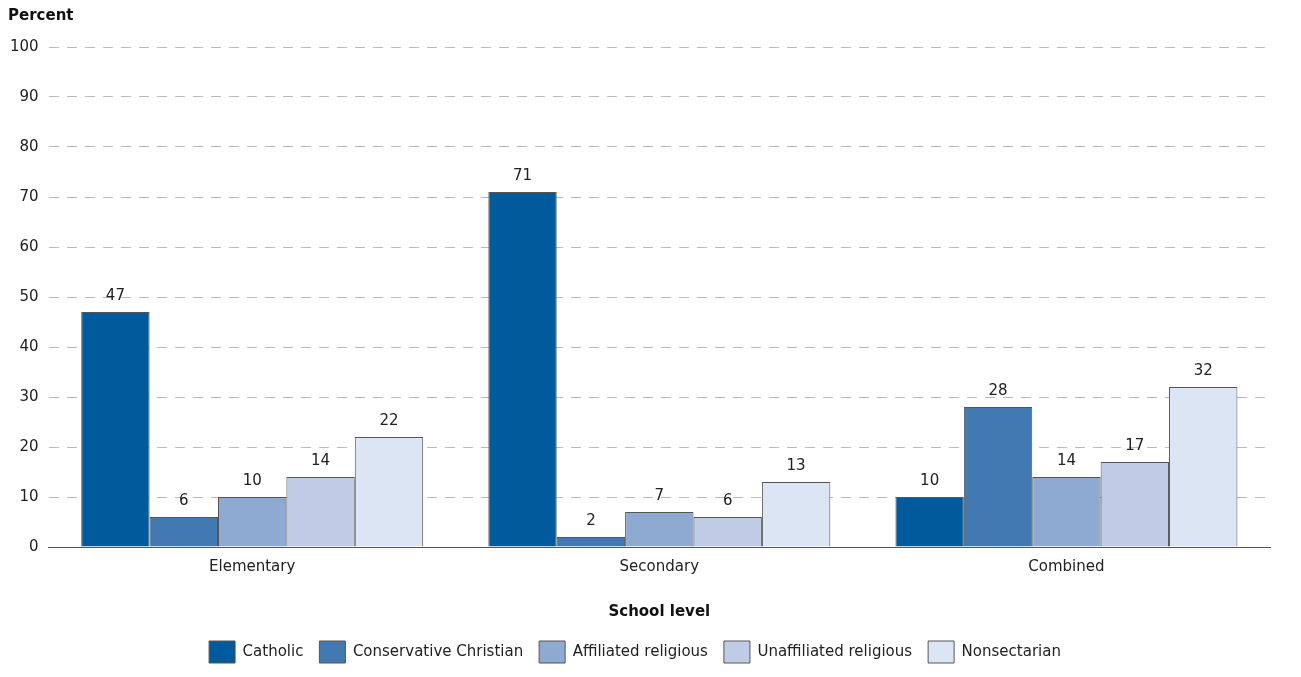 This screenshot has width=1301, height=677. I want to click on data-label: 17, so click(1135, 445).